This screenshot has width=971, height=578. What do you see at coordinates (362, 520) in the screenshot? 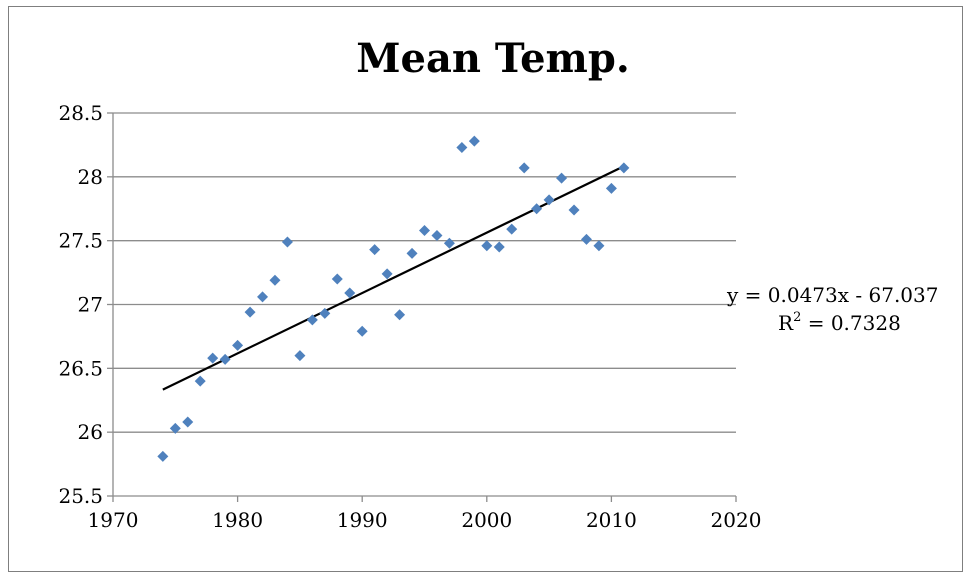
I see `x-tick-label: 1990` at bounding box center [362, 520].